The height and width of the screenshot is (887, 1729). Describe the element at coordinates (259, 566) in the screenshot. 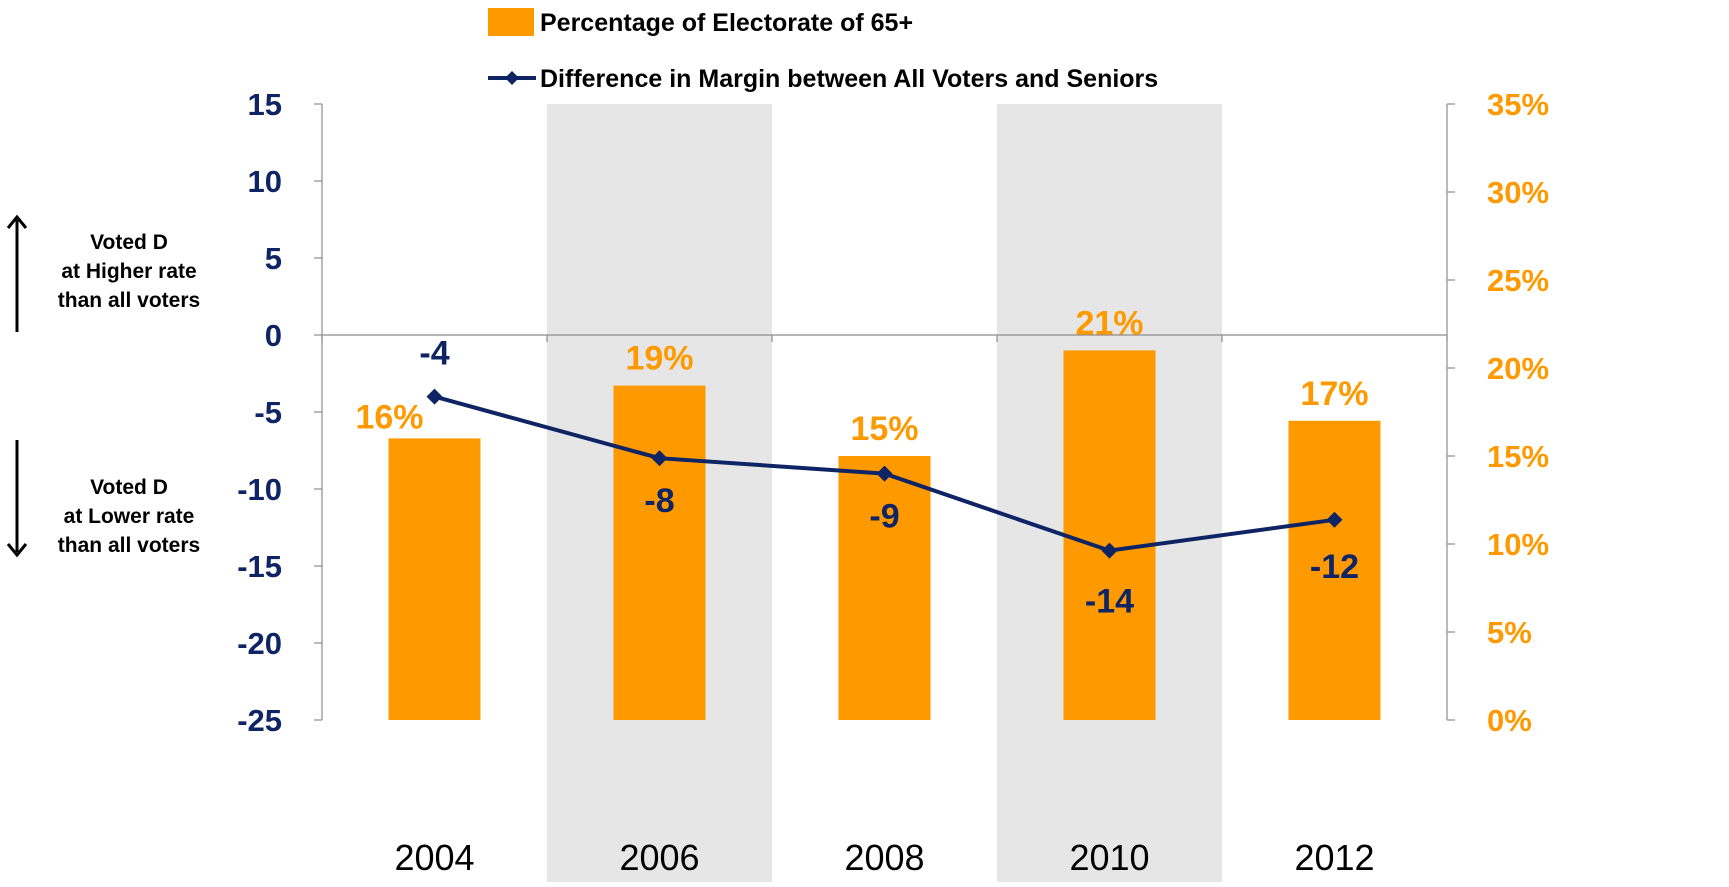

I see `left-tick-label: -15` at that location.